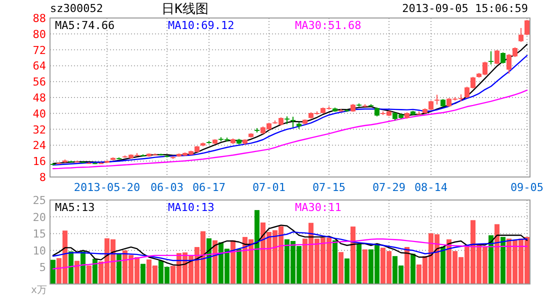 This screenshot has width=545, height=300. Describe the element at coordinates (42, 267) in the screenshot. I see `y-tick-label: 5` at that location.